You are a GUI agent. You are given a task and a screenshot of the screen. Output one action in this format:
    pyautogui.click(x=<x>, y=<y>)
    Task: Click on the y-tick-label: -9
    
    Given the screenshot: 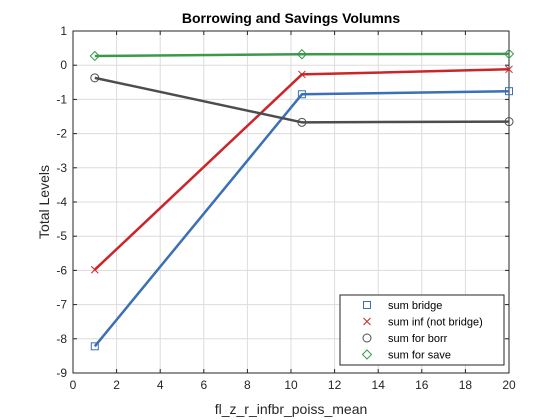 What is the action you would take?
    pyautogui.click(x=61, y=373)
    